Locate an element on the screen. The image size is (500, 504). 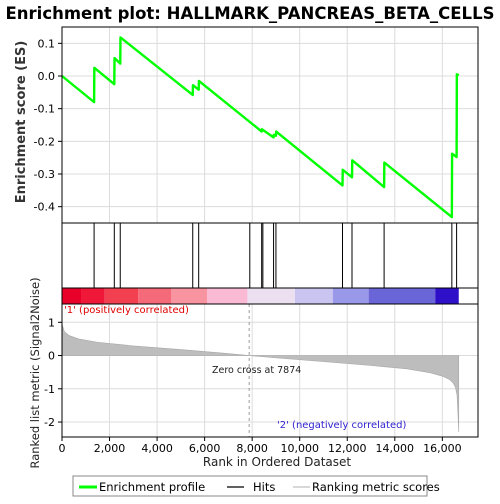
hits-frame is located at coordinates (270, 255).